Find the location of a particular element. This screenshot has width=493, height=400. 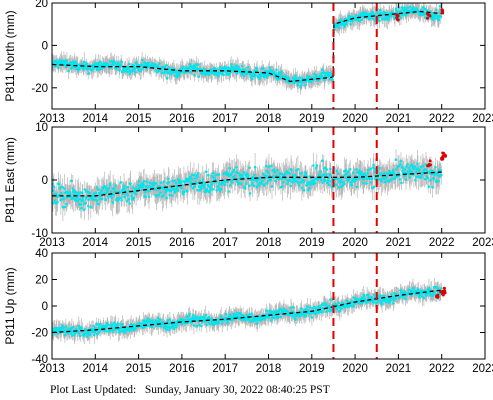

y-tick-label: 40 is located at coordinates (41, 254).